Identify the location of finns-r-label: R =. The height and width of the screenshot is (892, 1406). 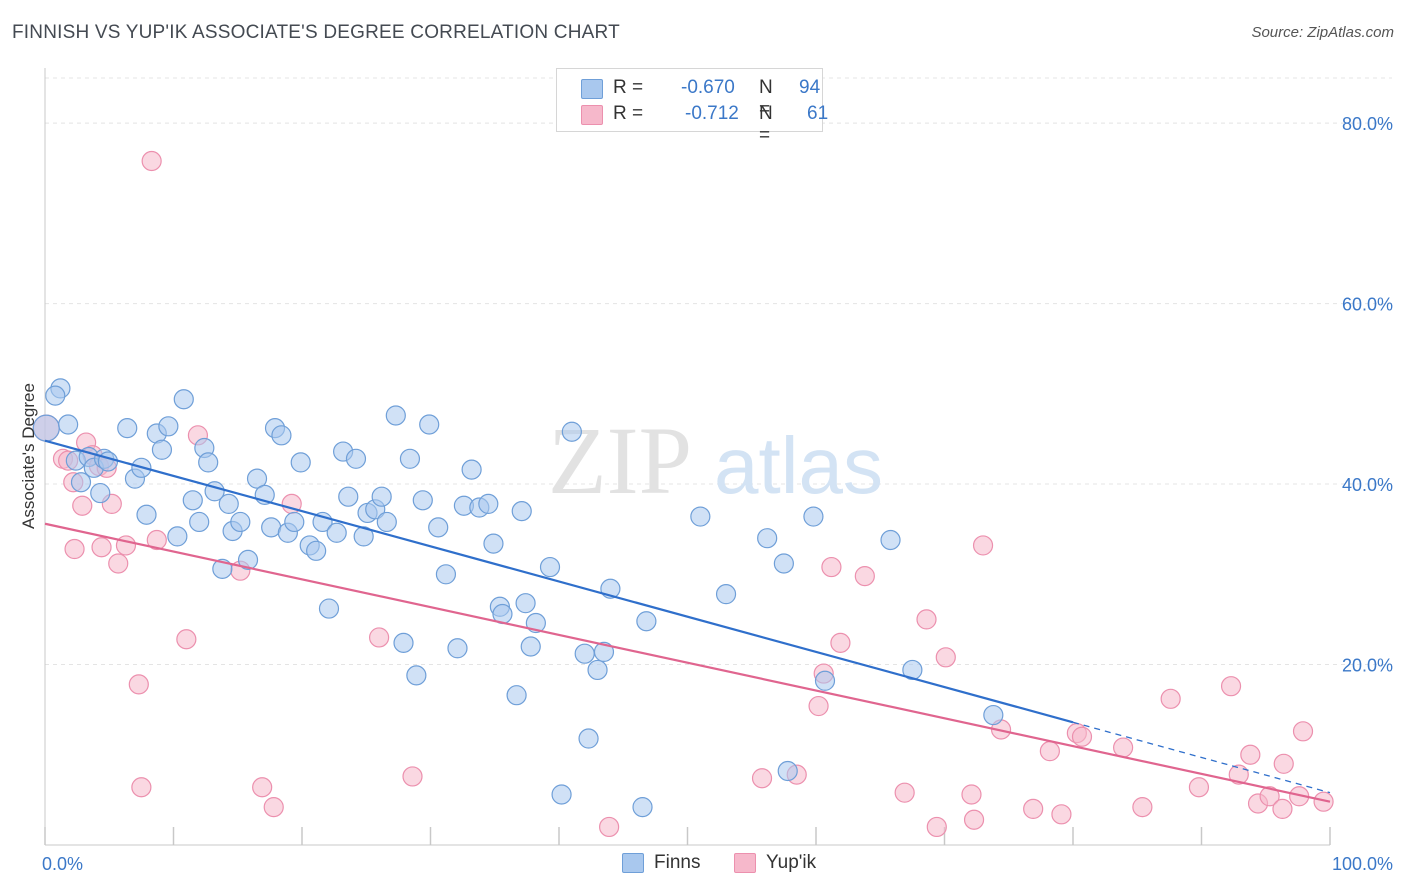
(628, 87).